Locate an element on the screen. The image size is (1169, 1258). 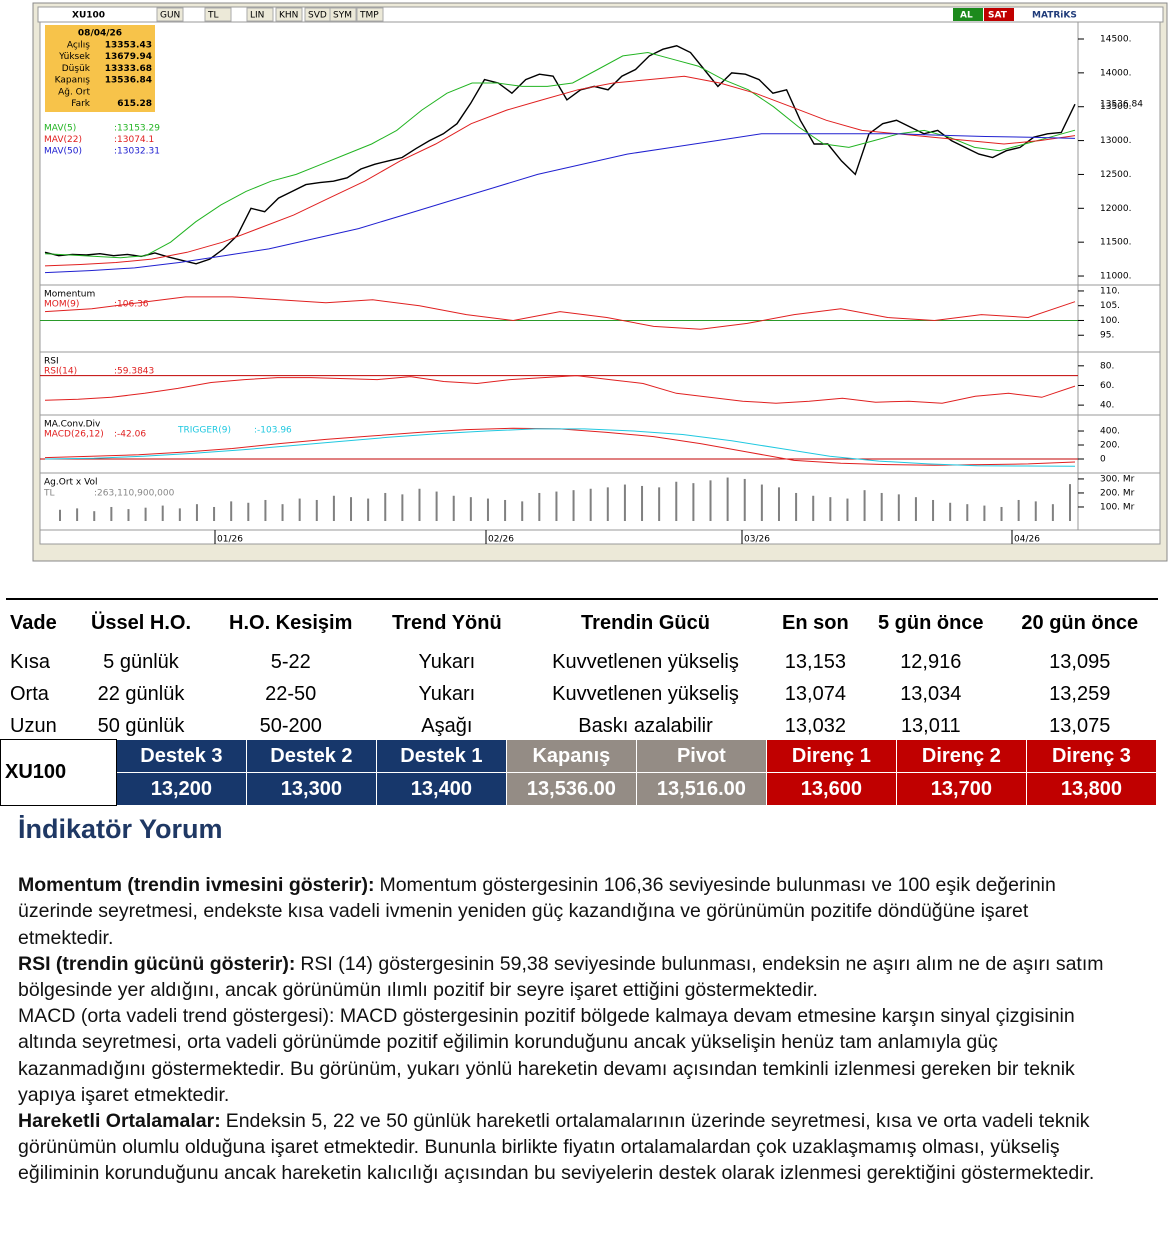
level-label: Destek 3 is located at coordinates (181, 756).